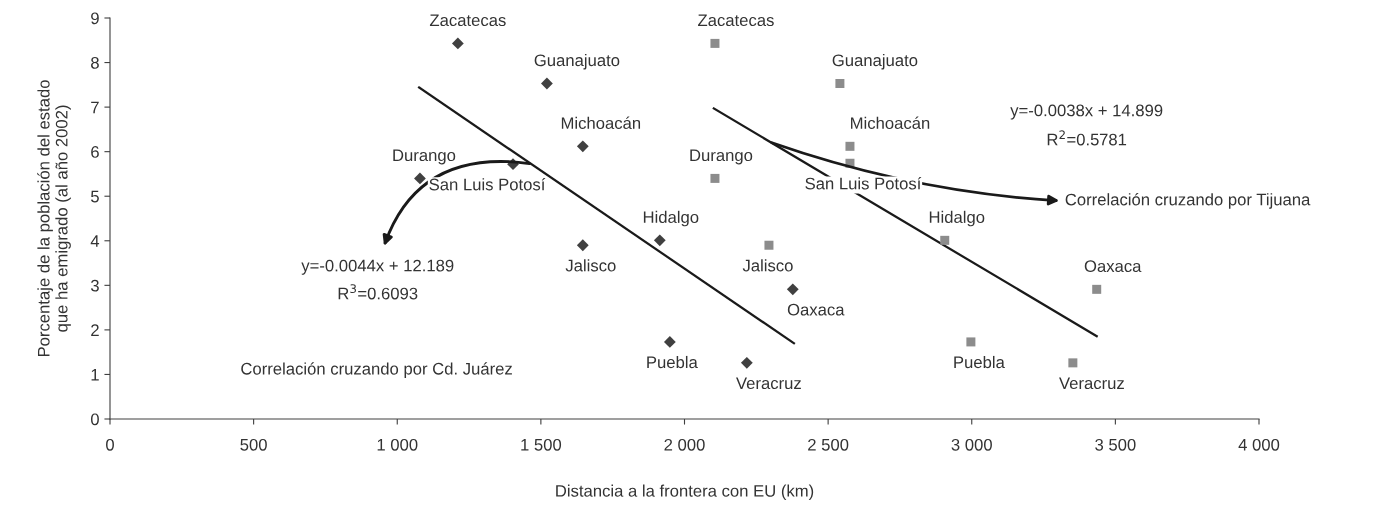  What do you see at coordinates (95, 18) in the screenshot?
I see `y-tick-label: 9` at bounding box center [95, 18].